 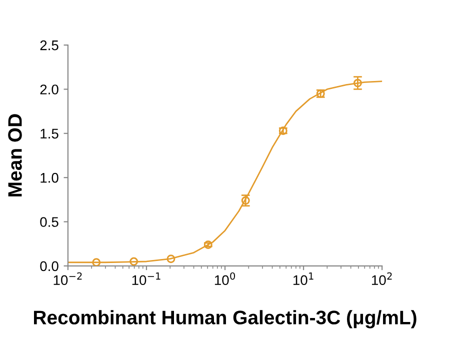 What do you see at coordinates (382, 279) in the screenshot?
I see `x-tick-label: 10$^{2}$` at bounding box center [382, 279].